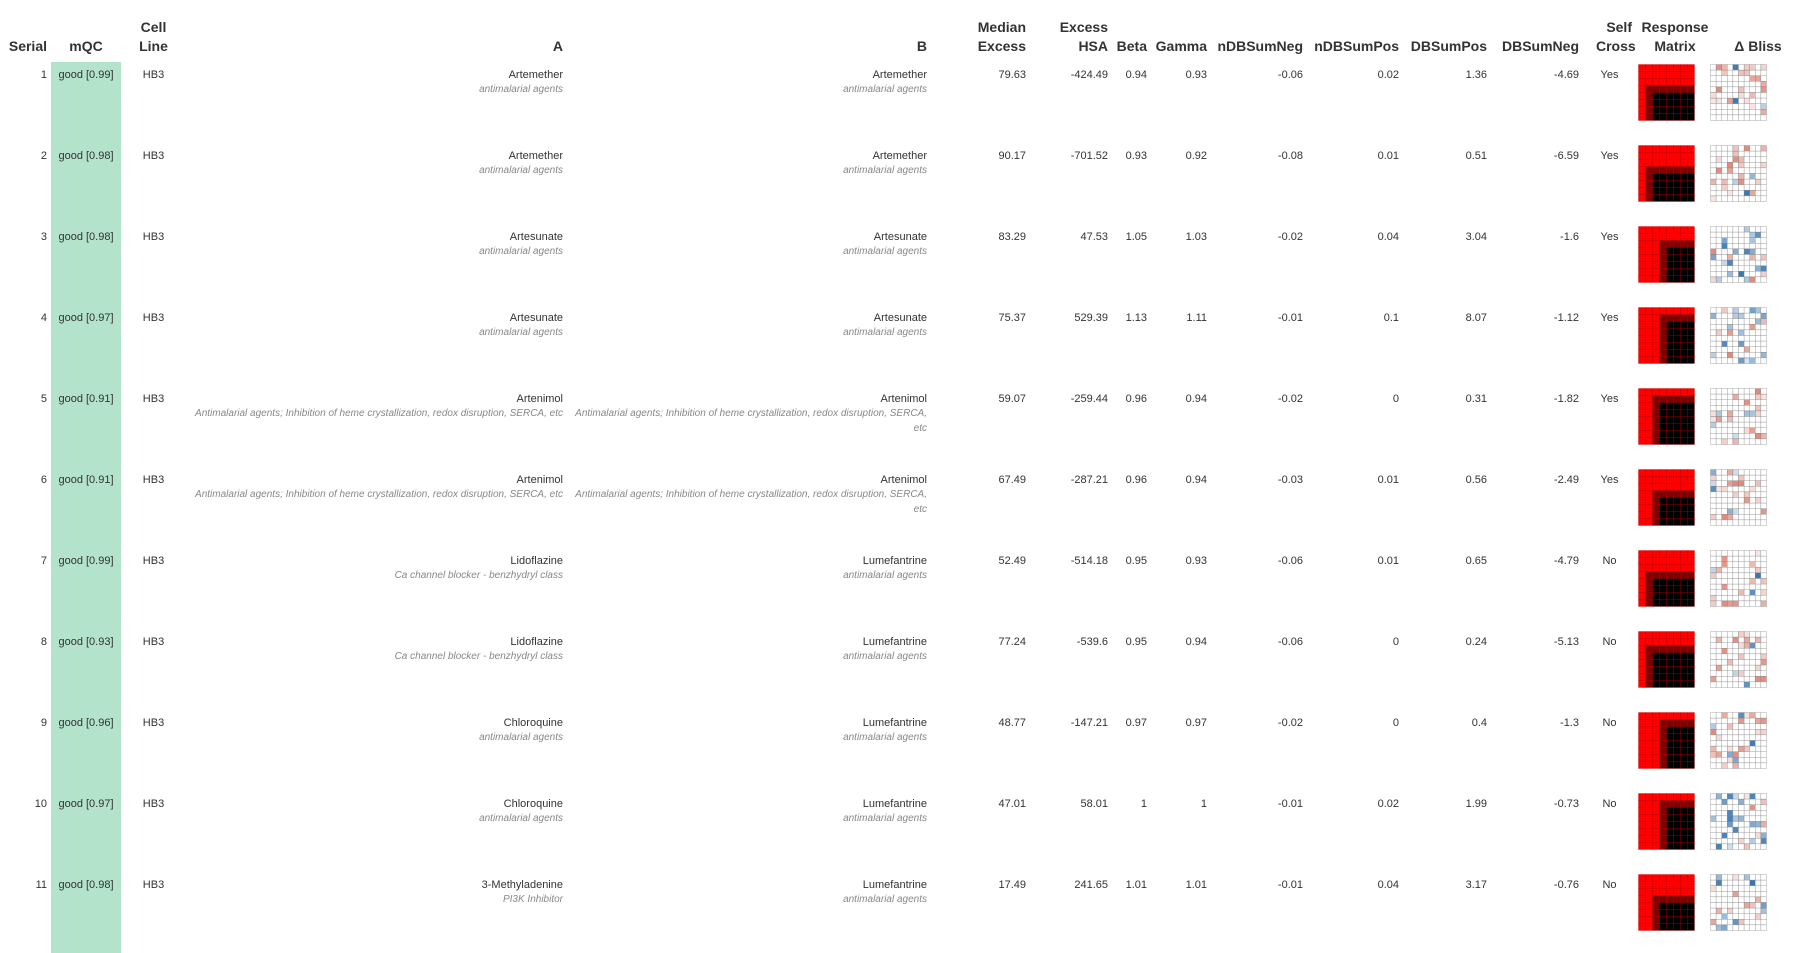 The height and width of the screenshot is (953, 1811). Describe the element at coordinates (921, 46) in the screenshot. I see `col-header-b: B` at that location.